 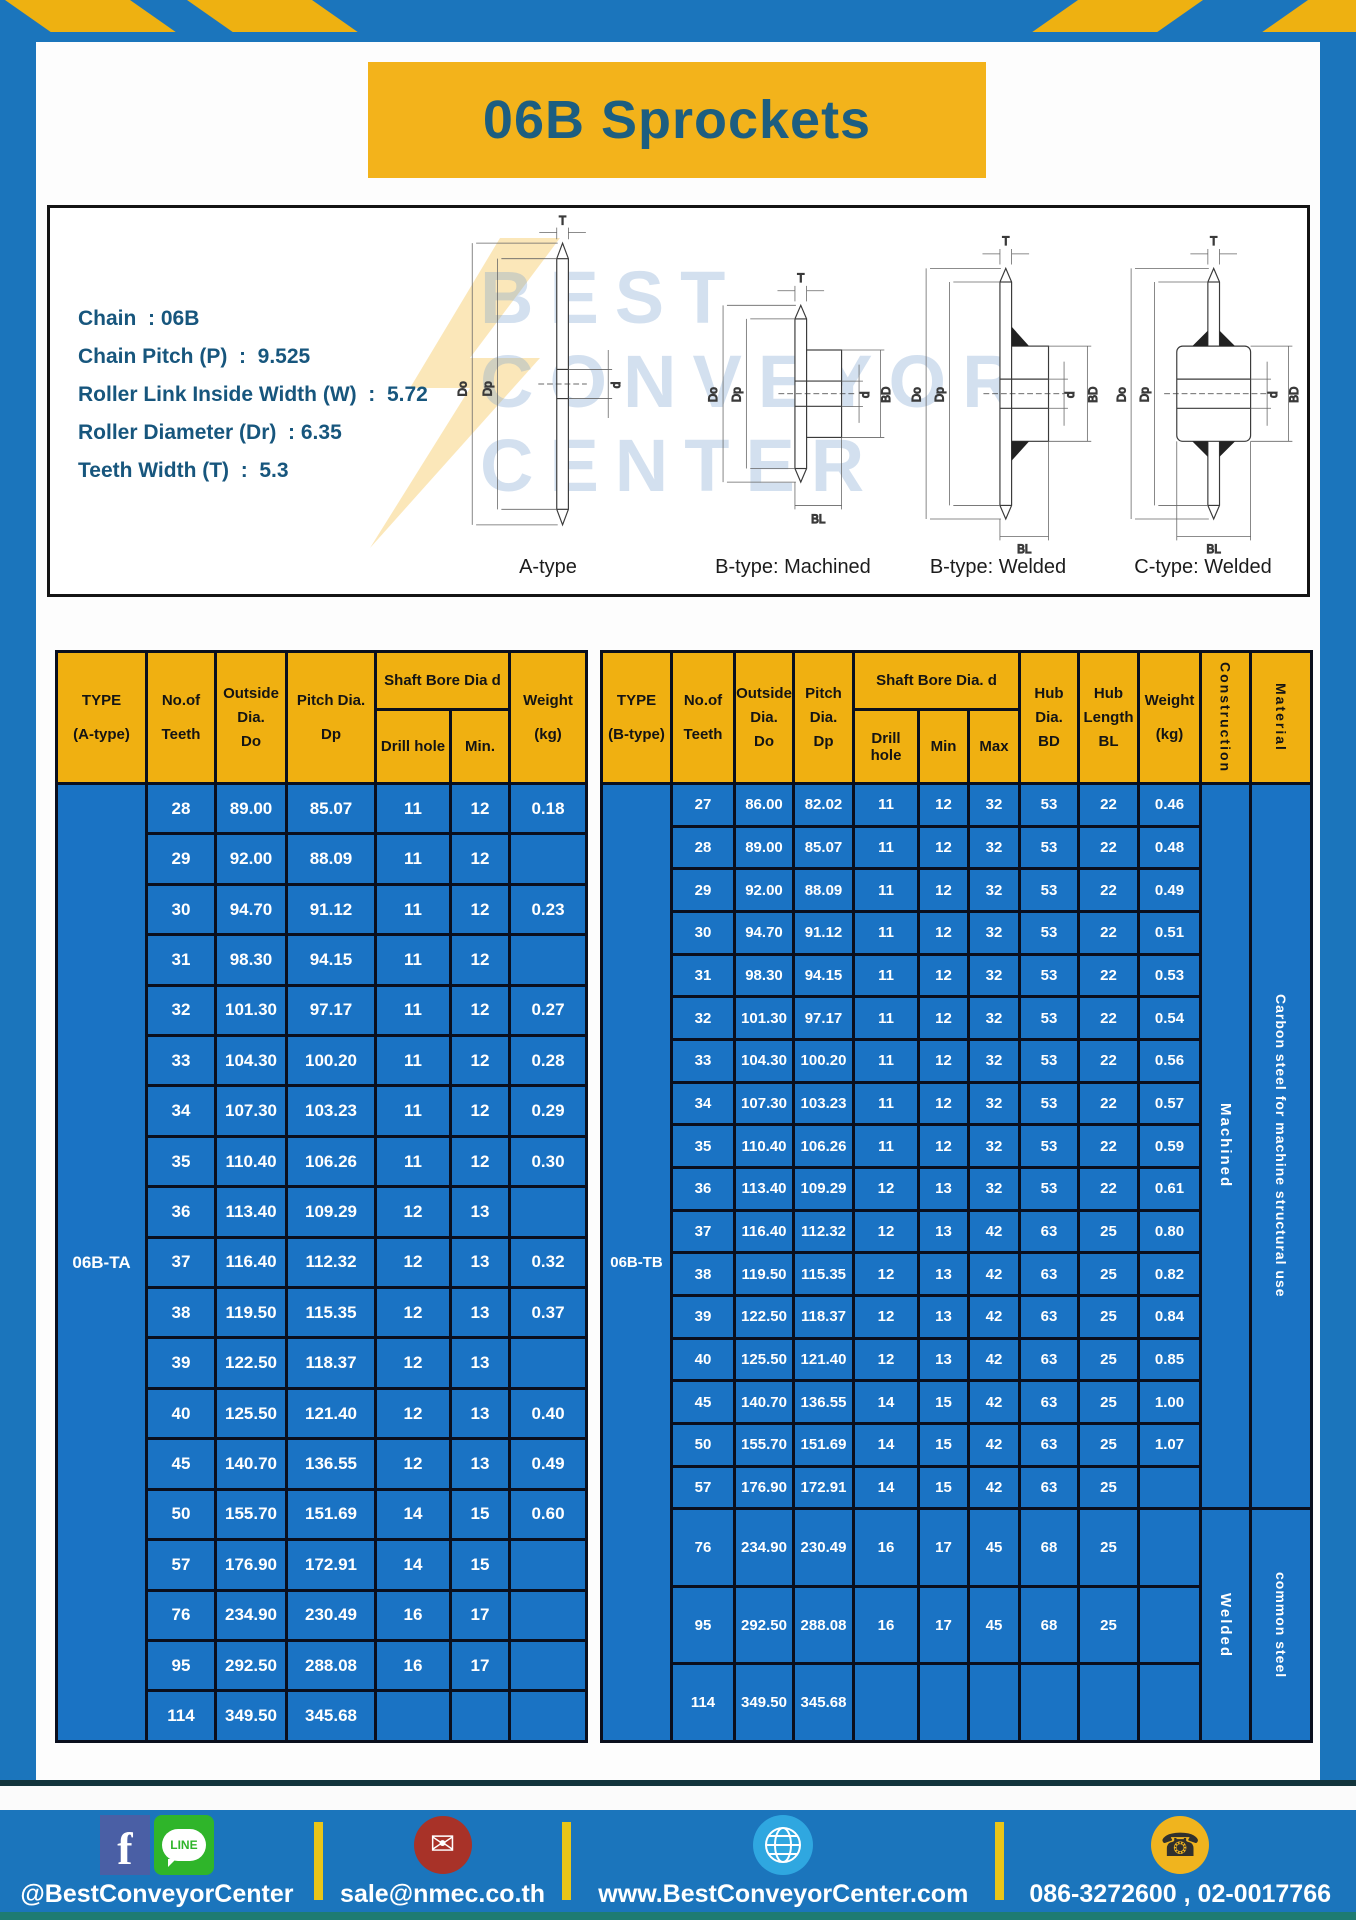 I want to click on table-cell: 94.70, so click(x=764, y=932).